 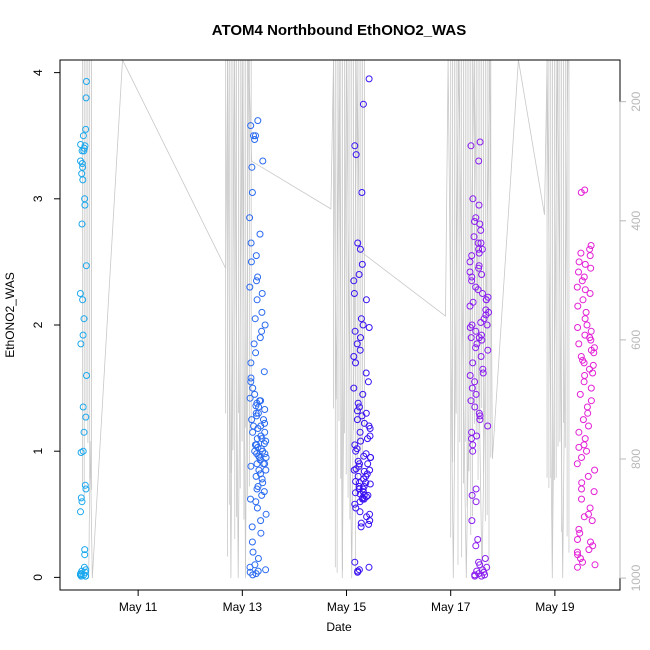 What do you see at coordinates (243, 607) in the screenshot?
I see `x-tick-label: May 13` at bounding box center [243, 607].